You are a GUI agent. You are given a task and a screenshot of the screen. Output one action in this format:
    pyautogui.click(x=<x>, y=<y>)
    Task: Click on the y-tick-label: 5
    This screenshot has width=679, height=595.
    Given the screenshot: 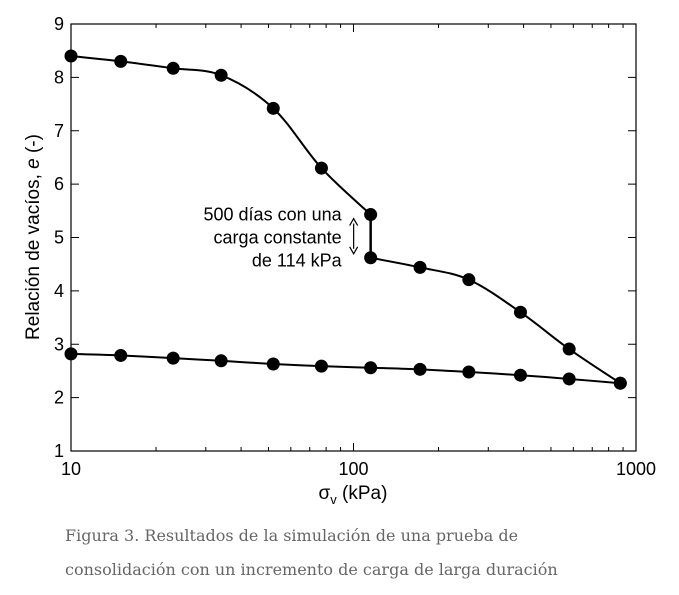 What is the action you would take?
    pyautogui.click(x=59, y=238)
    